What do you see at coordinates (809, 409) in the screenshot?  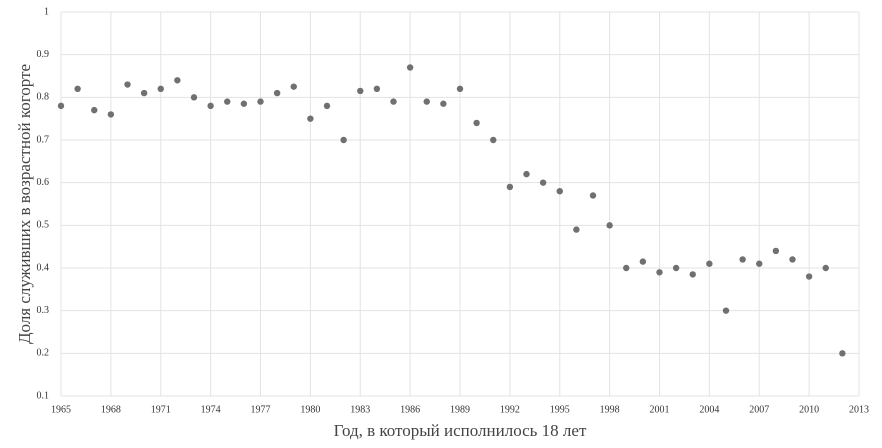 I see `x-tick-label: 2010` at bounding box center [809, 409].